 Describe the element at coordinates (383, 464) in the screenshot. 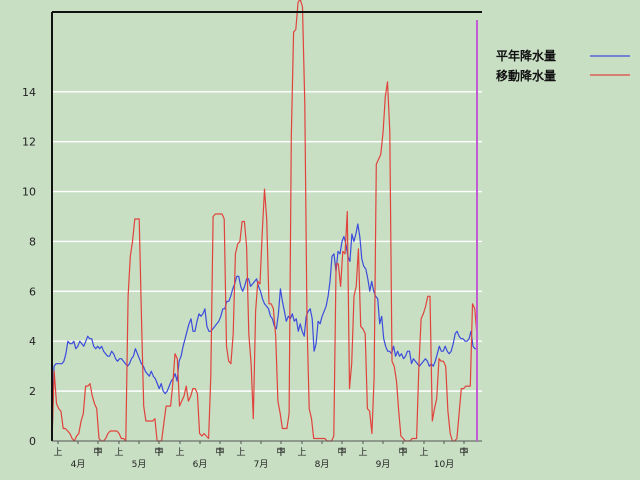

I see `x-month-label: 9月` at that location.